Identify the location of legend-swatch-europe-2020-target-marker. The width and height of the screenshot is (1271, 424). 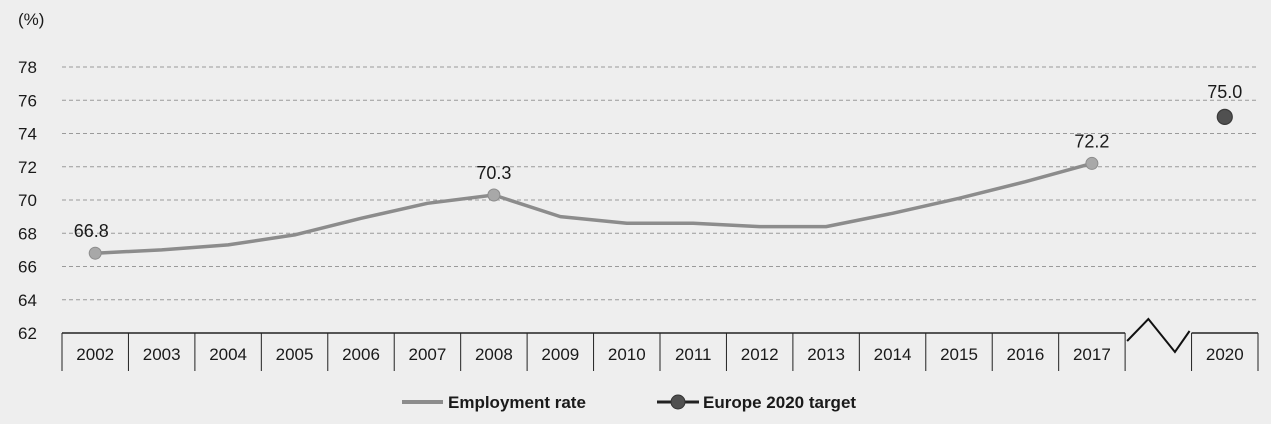
(678, 402).